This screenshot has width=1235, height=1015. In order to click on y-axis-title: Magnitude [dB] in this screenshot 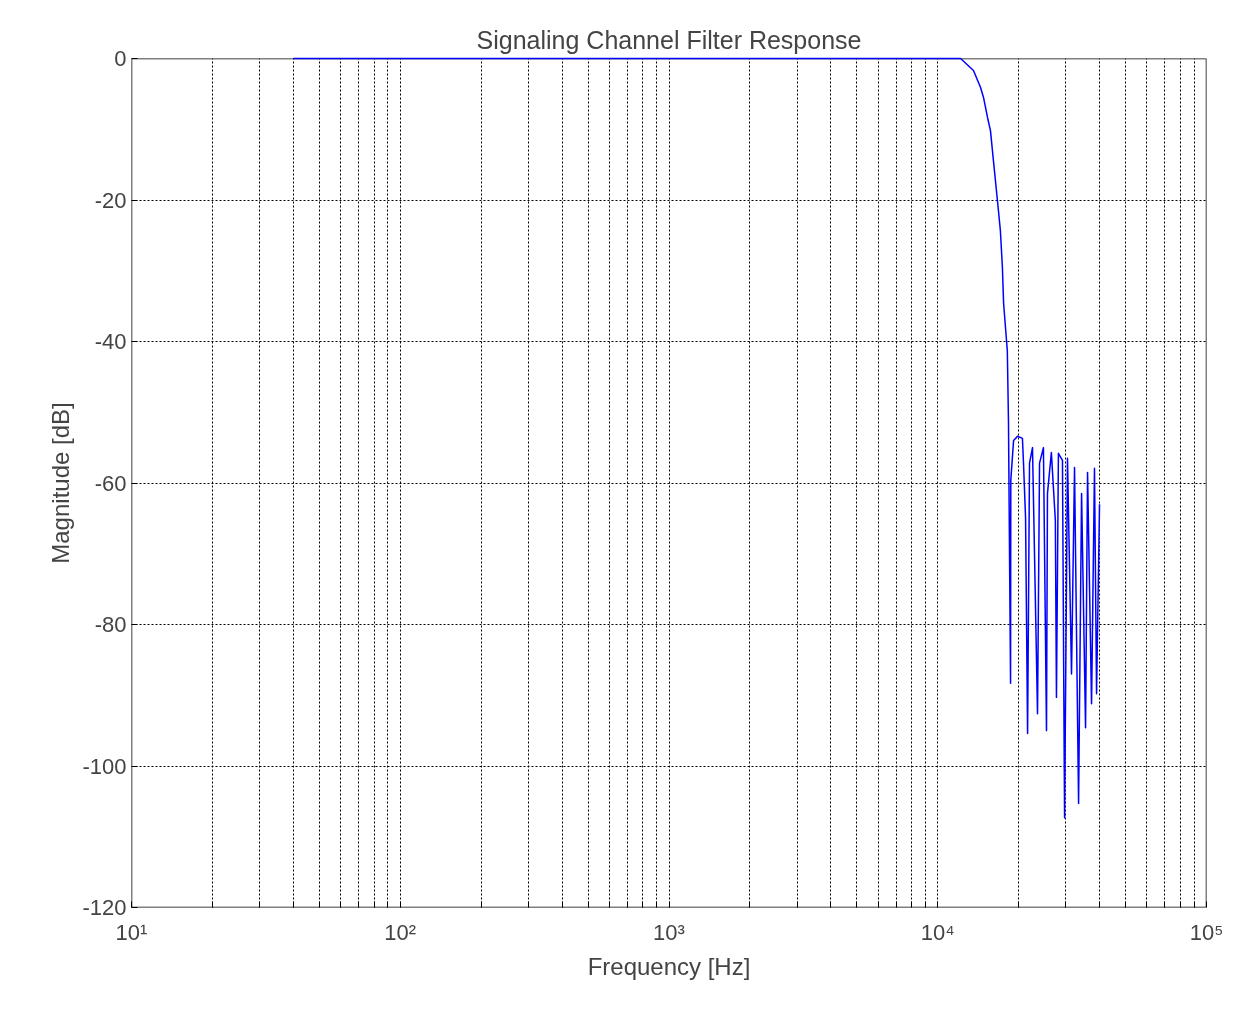, I will do `click(61, 483)`.